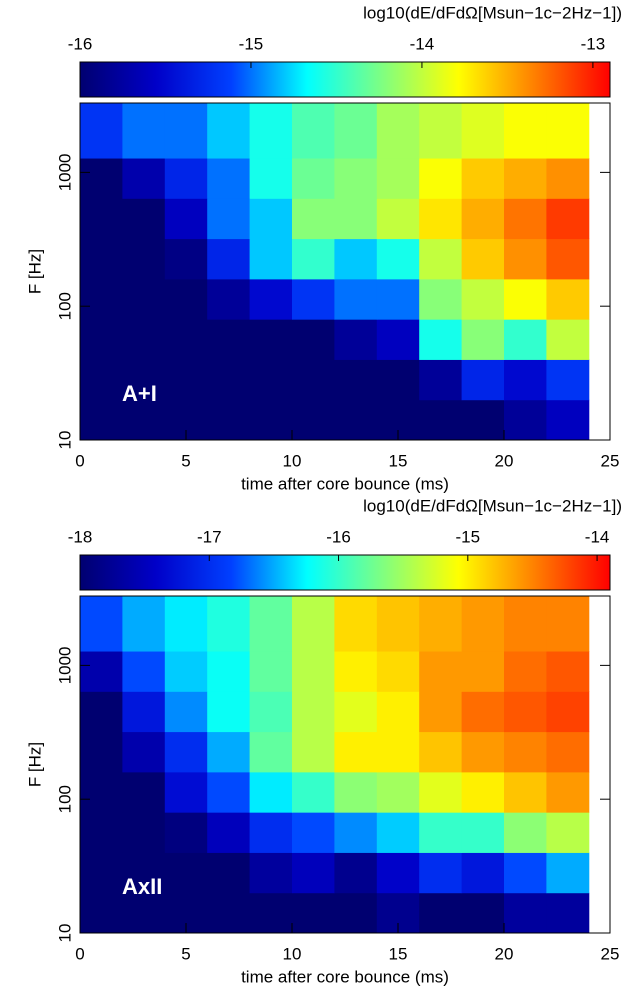 The height and width of the screenshot is (995, 625). I want to click on y-tick-label: 1000, so click(64, 172).